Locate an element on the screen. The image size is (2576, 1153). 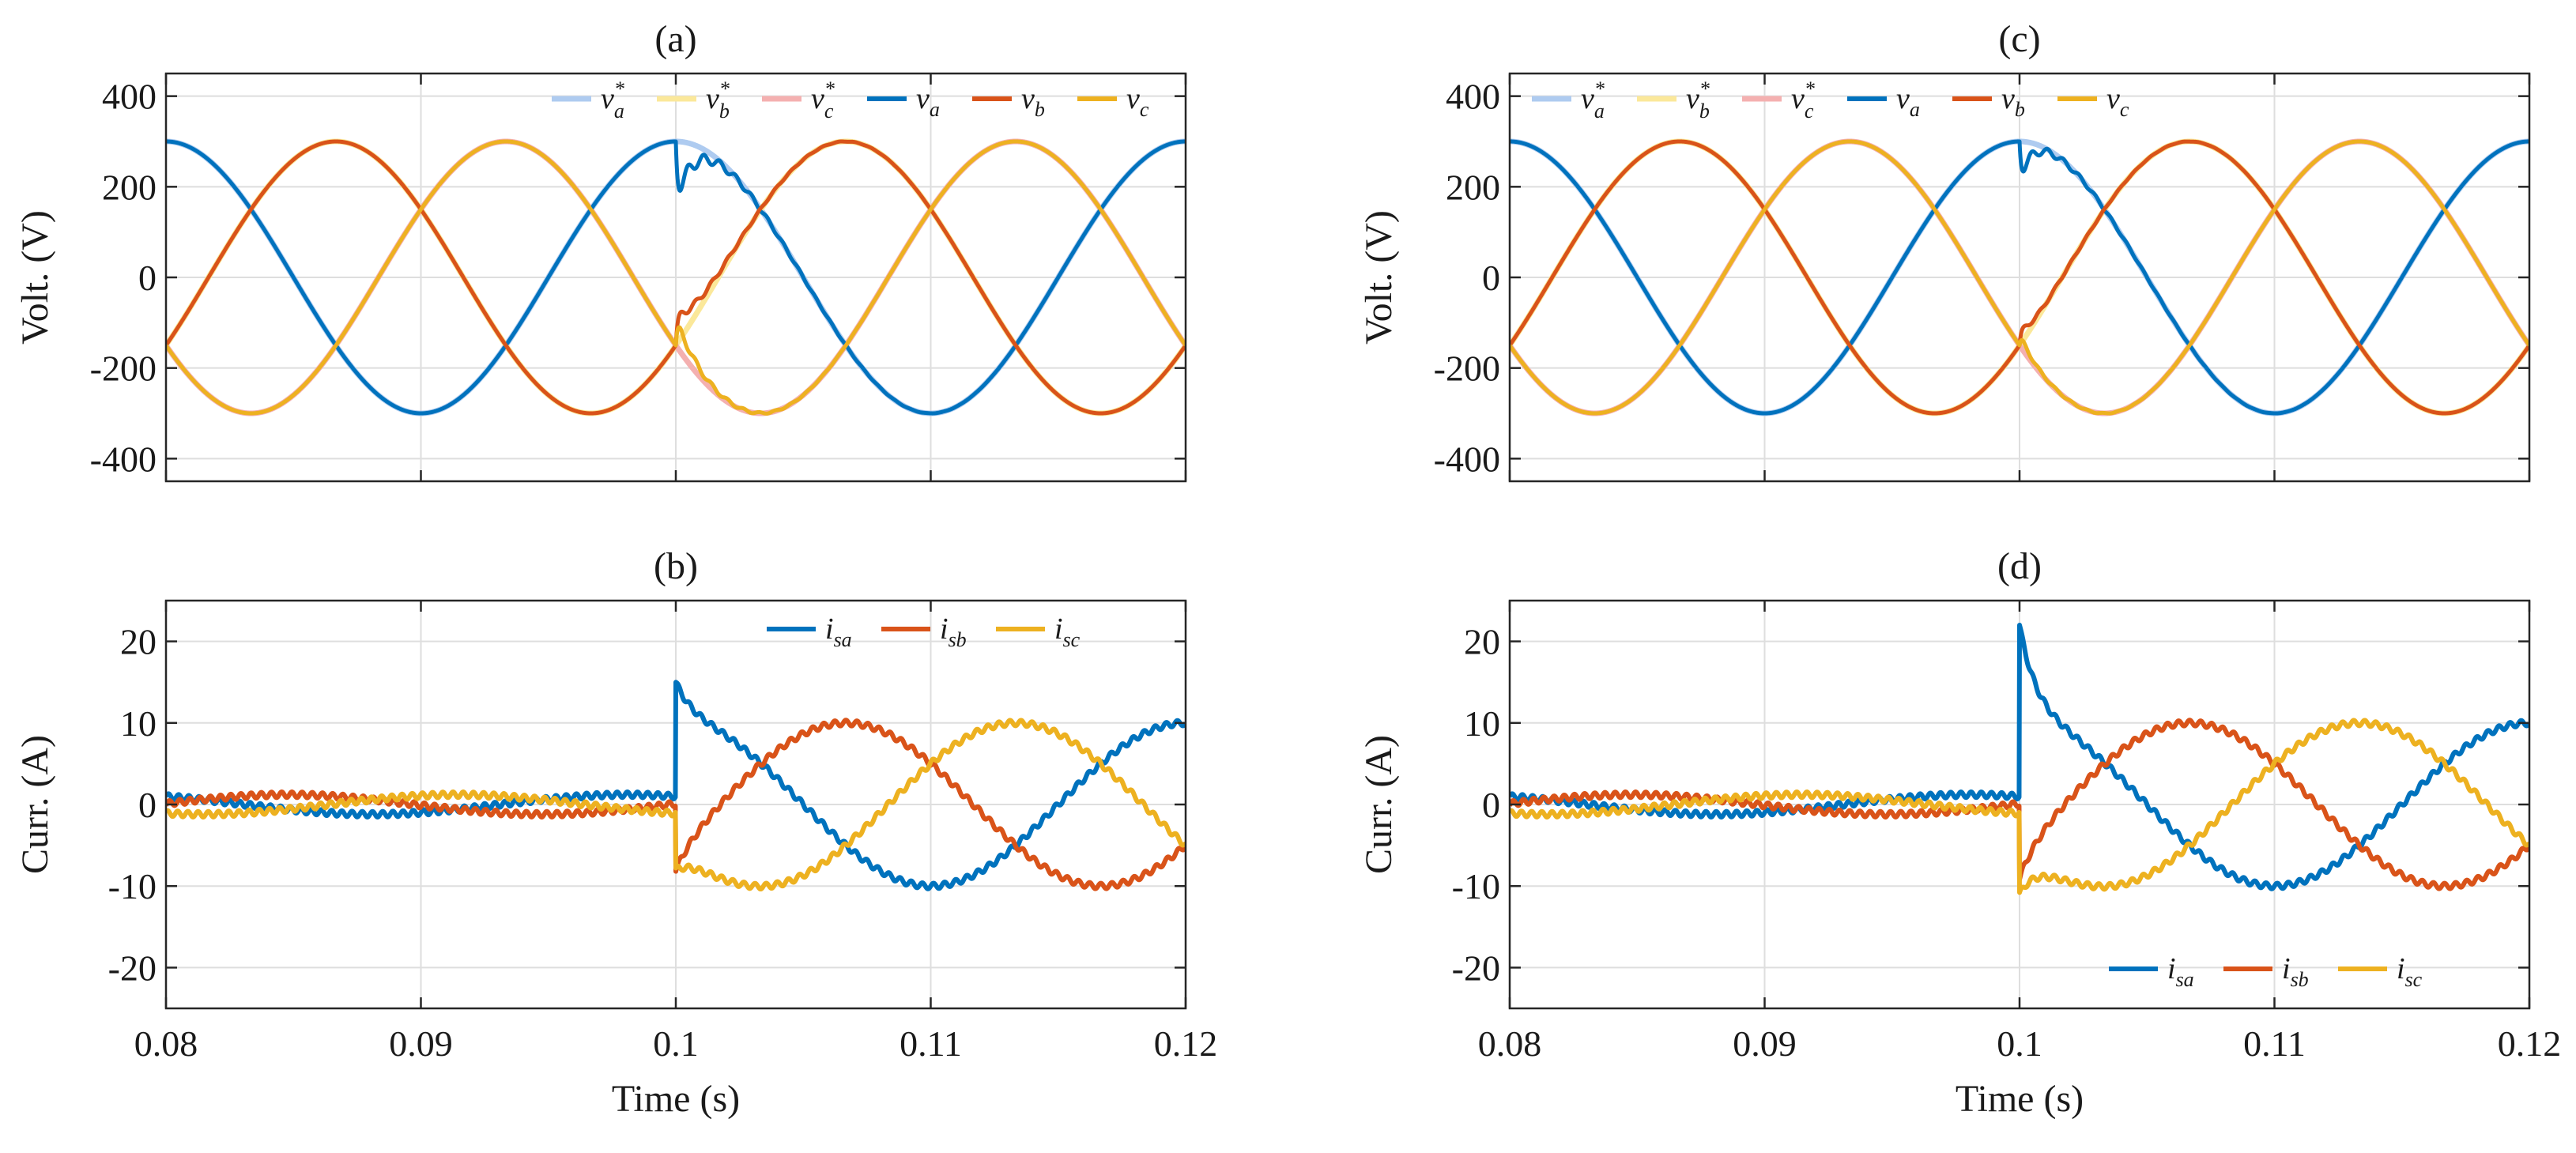
series-group-c is located at coordinates (2020, 277).